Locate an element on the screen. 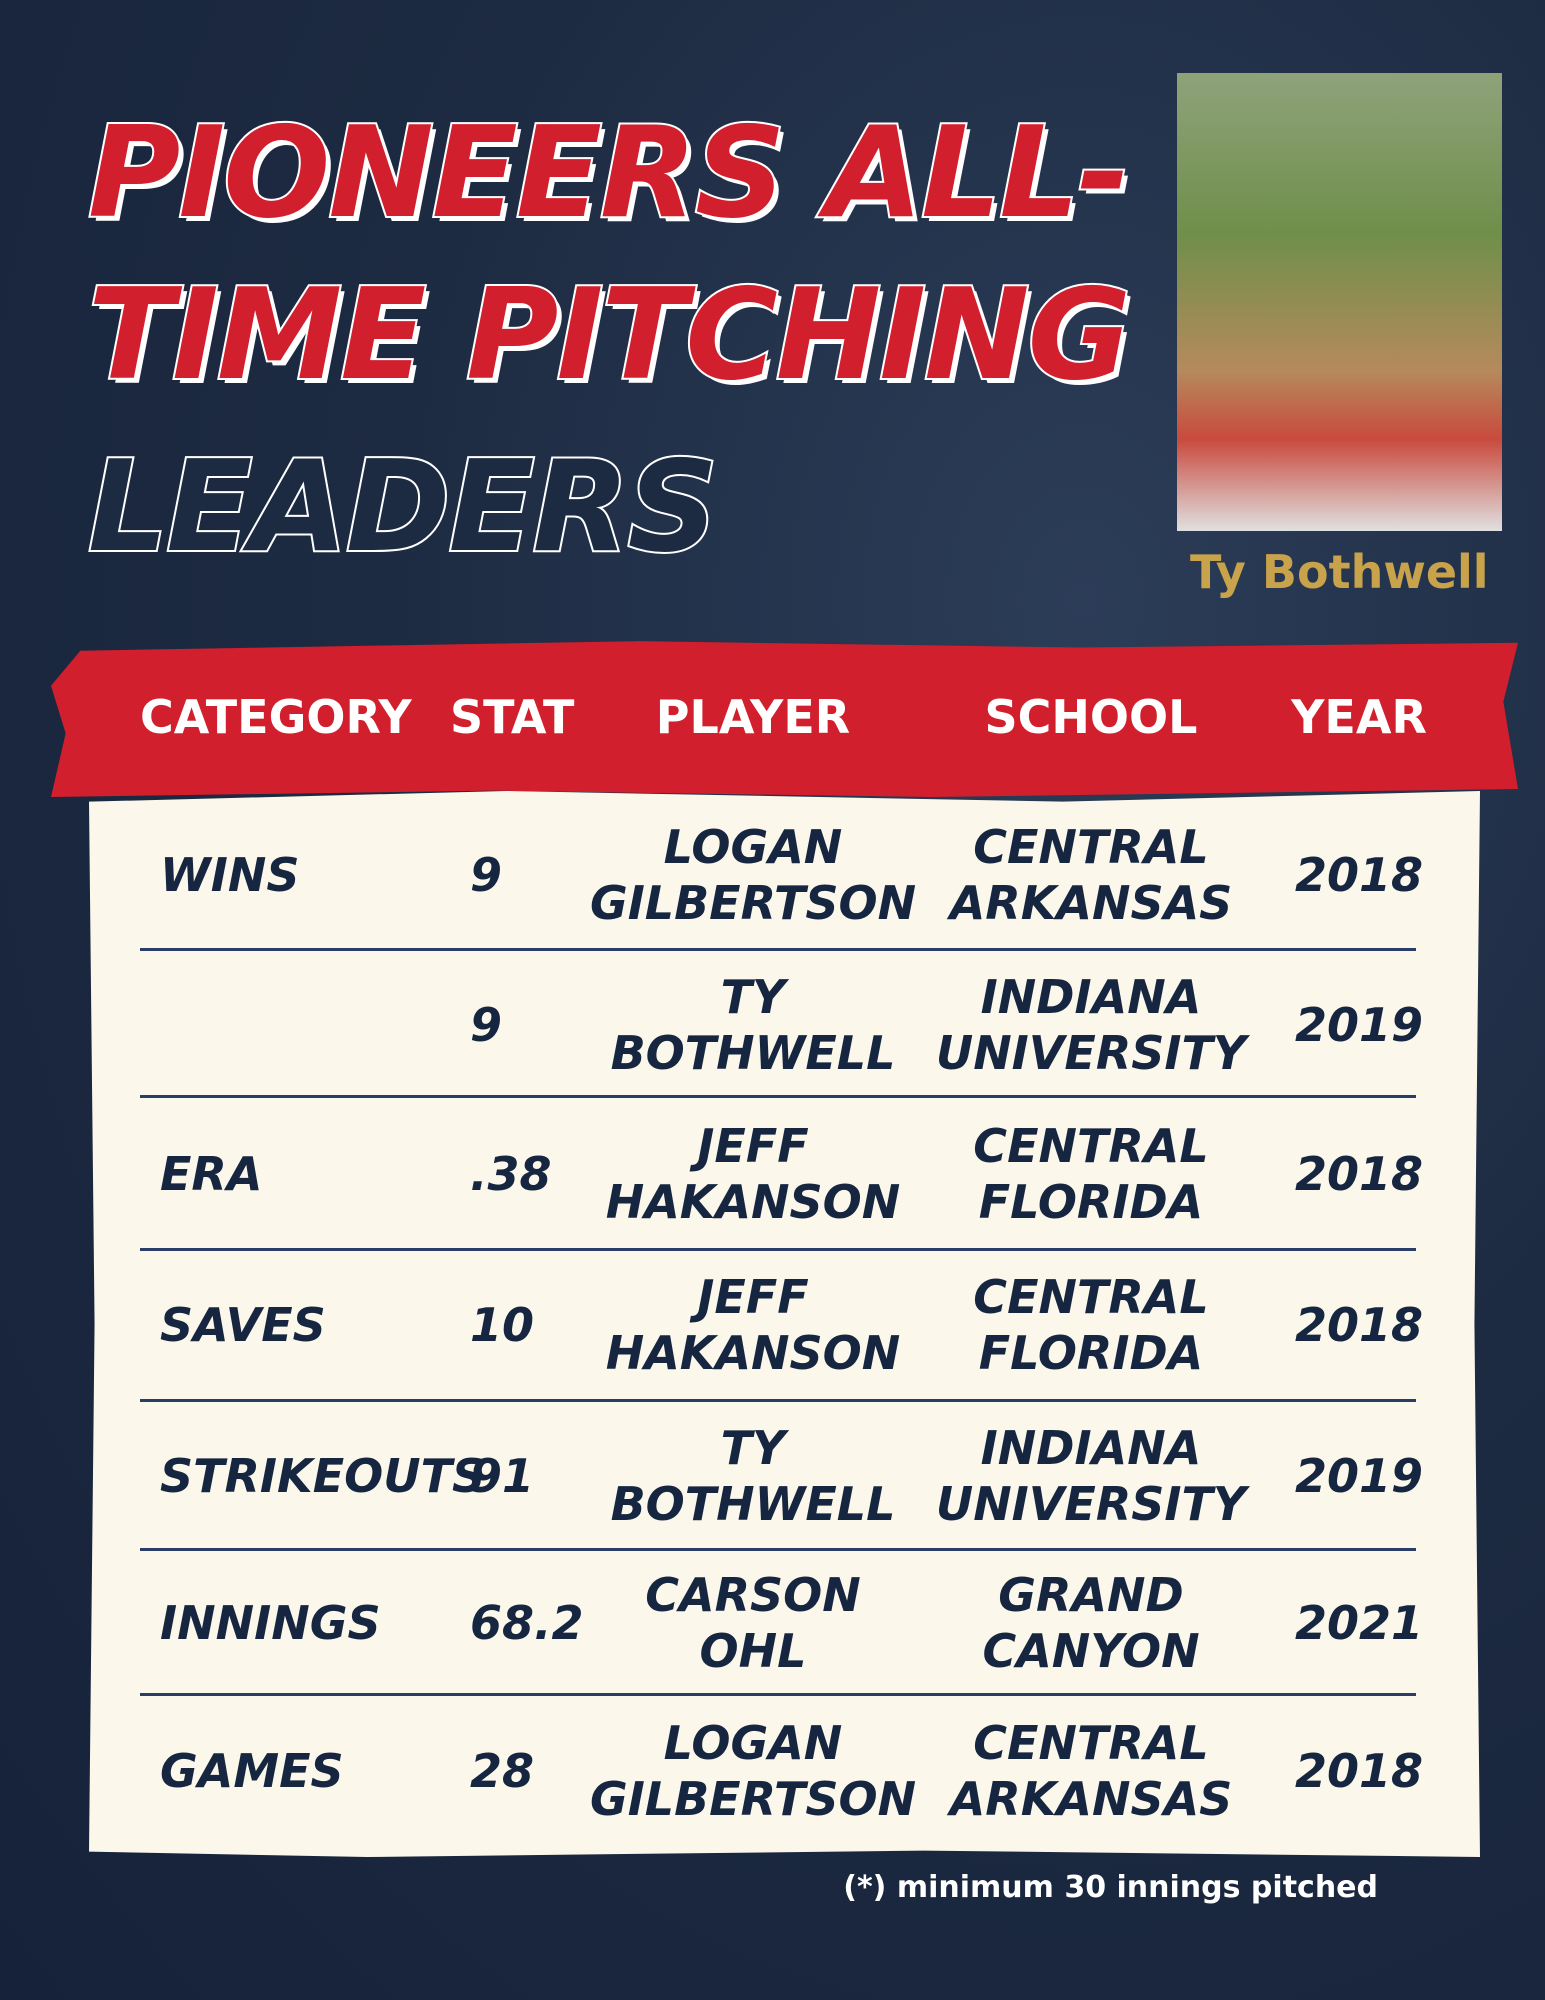 This screenshot has width=1545, height=2000. category-cell: STRIKEOUTS is located at coordinates (323, 1476).